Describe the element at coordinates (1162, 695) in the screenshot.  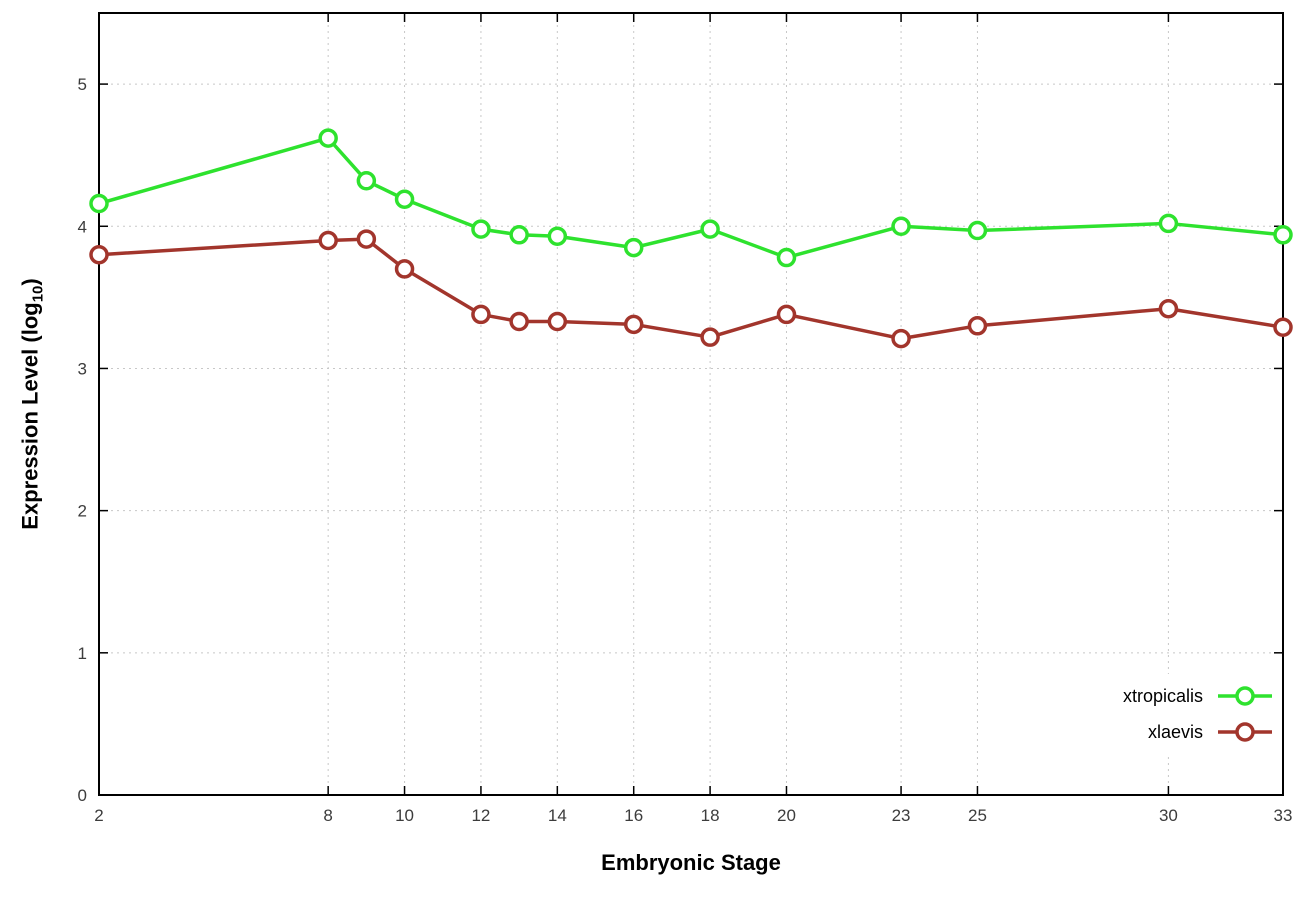
I see `legend-label-xtropicalis: xtropicalis` at that location.